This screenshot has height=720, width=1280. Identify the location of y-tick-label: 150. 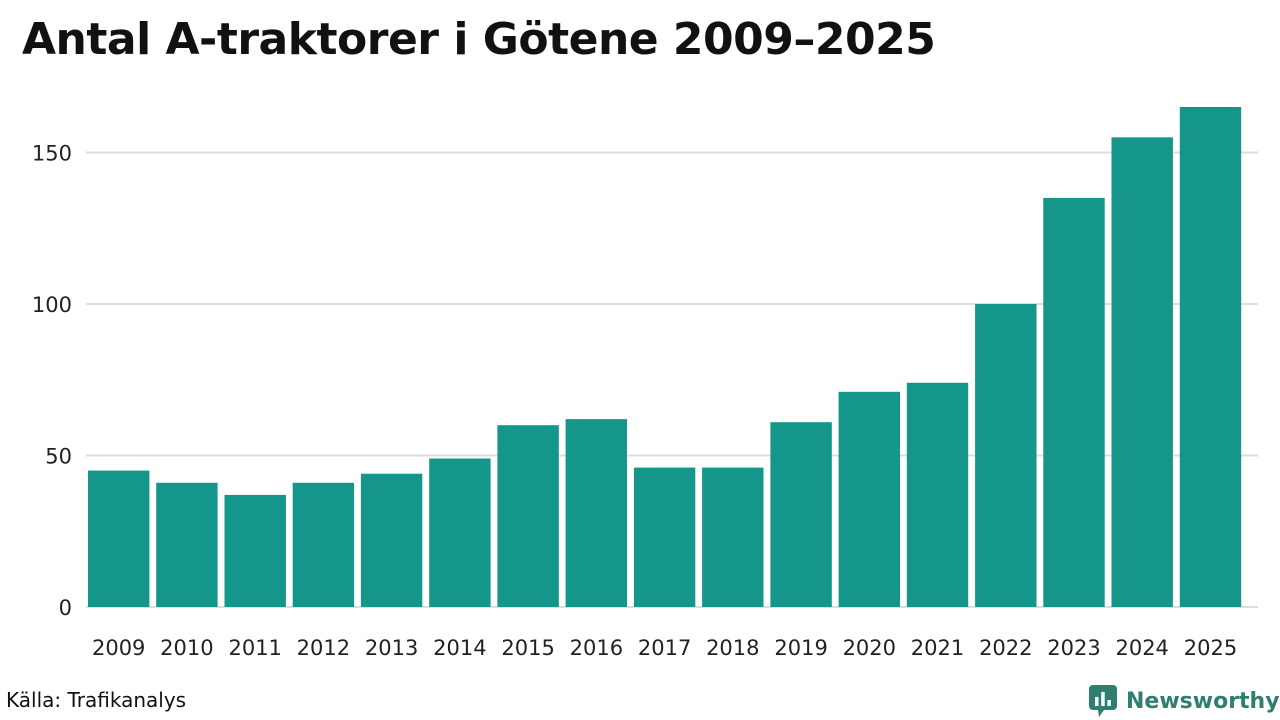
(52, 153).